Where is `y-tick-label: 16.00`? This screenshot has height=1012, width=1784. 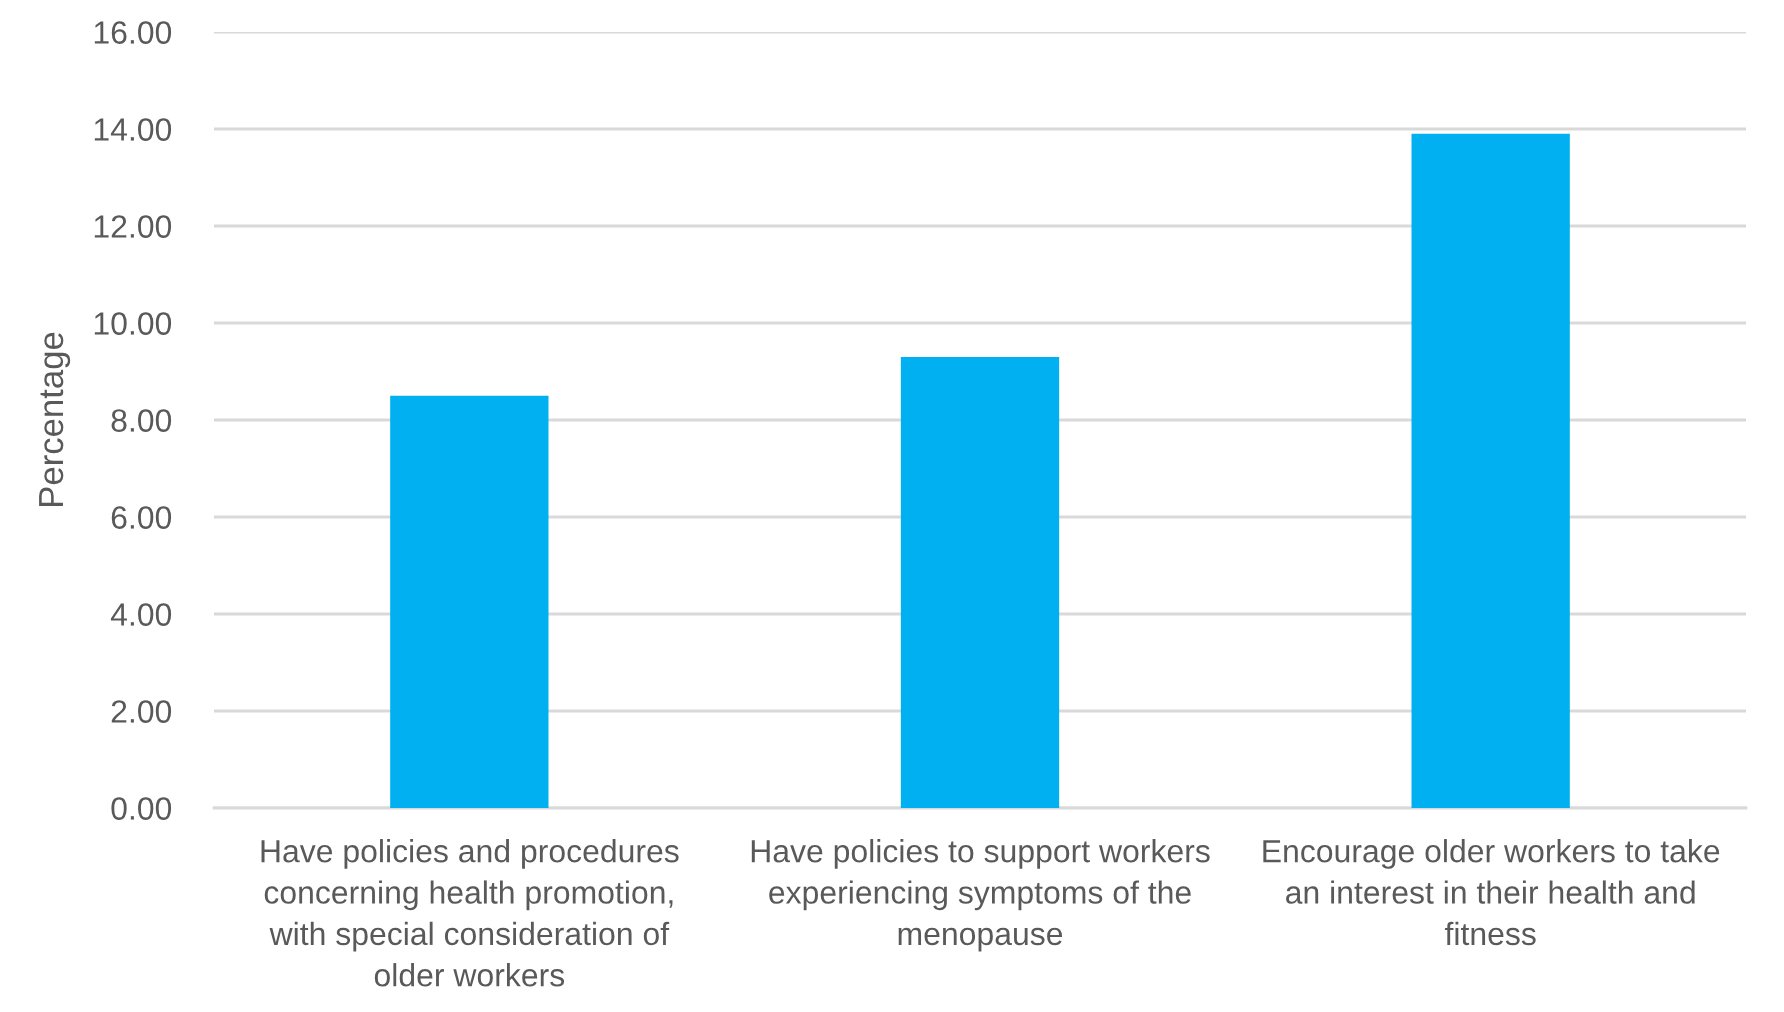
y-tick-label: 16.00 is located at coordinates (133, 32).